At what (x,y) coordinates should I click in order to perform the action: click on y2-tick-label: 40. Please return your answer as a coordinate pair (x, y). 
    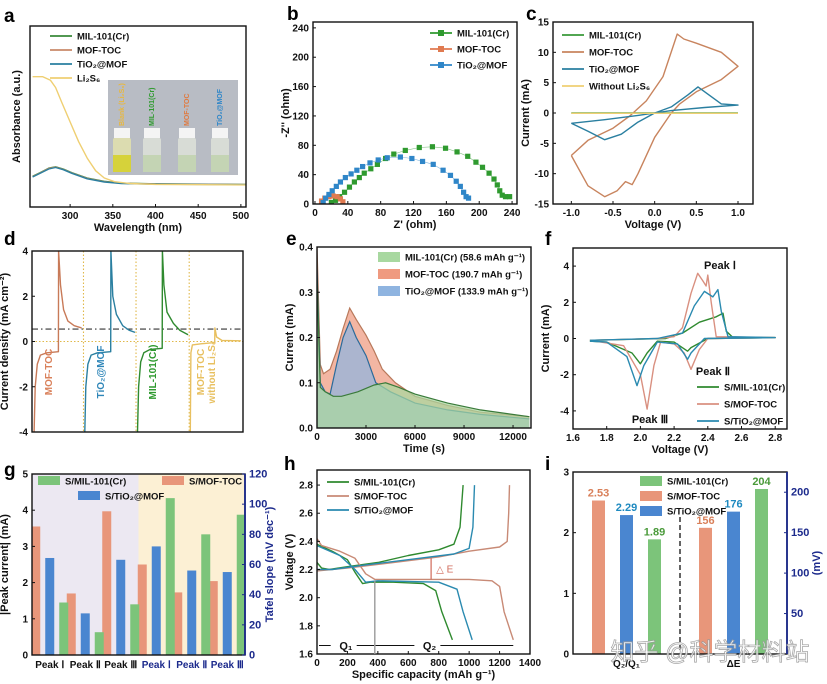
    Looking at the image, I should click on (255, 595).